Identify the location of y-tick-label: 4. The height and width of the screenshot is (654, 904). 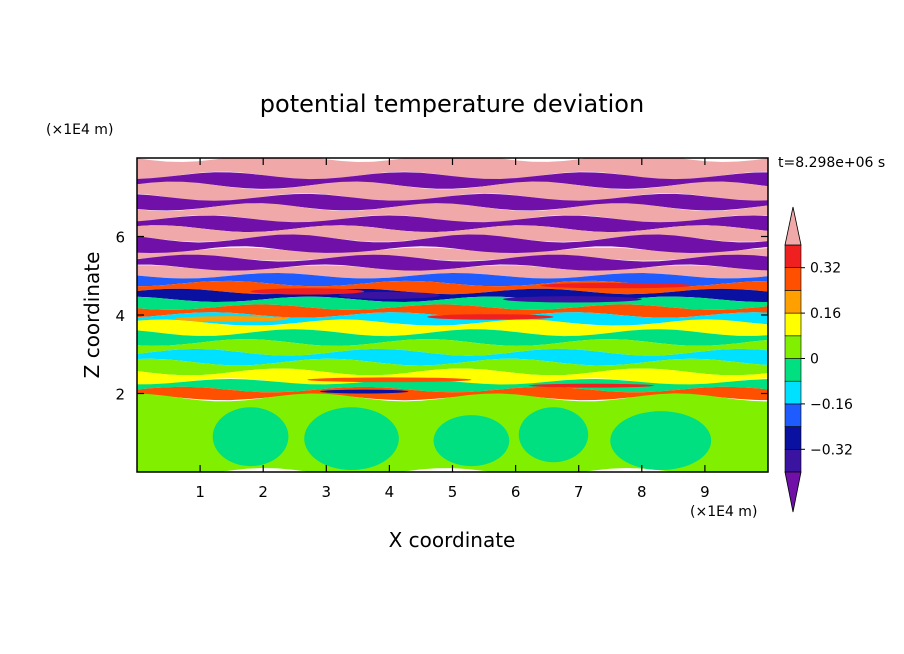
(120, 316).